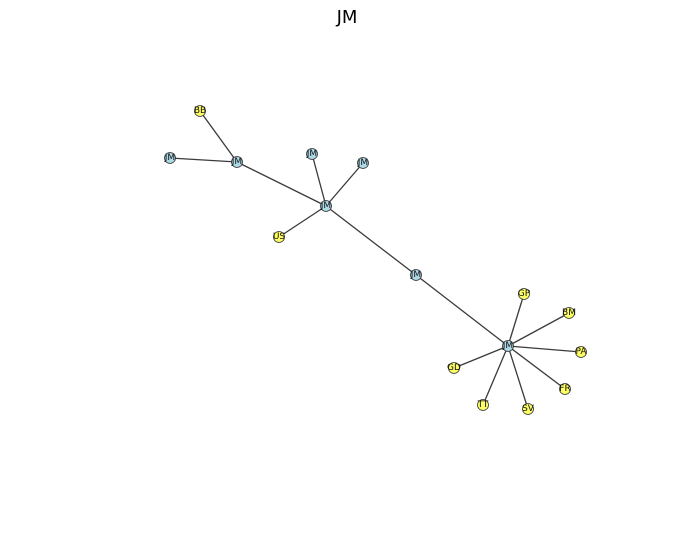  What do you see at coordinates (344, 184) in the screenshot?
I see `edge-n_jm4-n_hub1` at bounding box center [344, 184].